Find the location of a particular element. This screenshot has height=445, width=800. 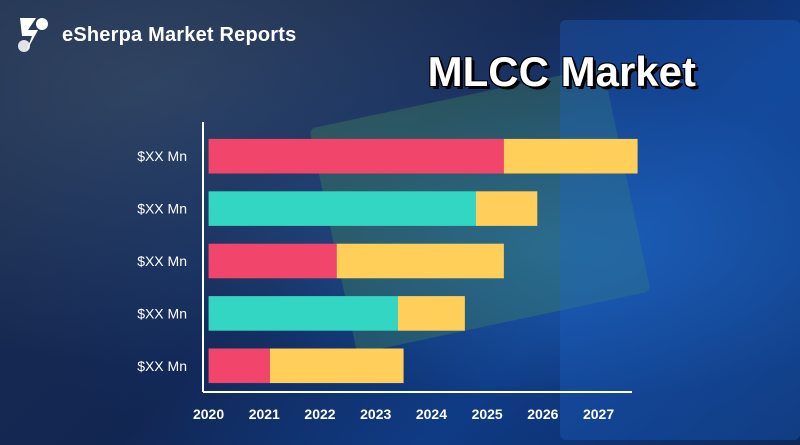

brand-name: eSherpa Market Reports is located at coordinates (179, 34).